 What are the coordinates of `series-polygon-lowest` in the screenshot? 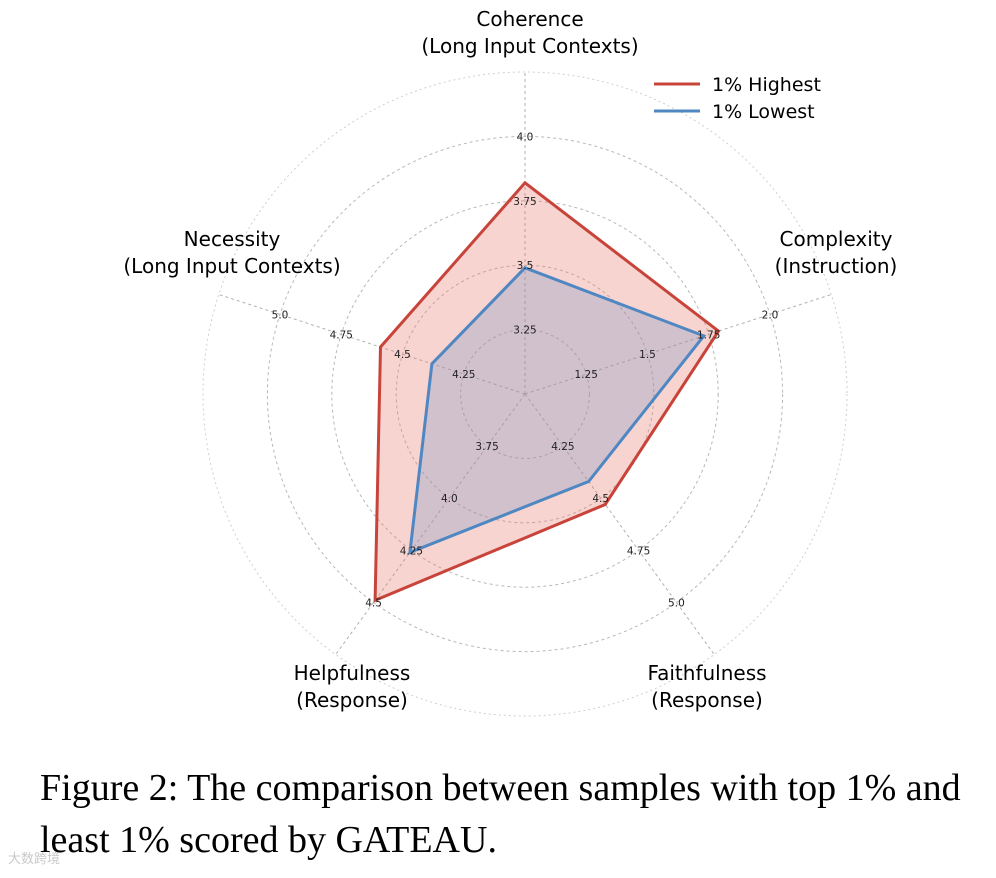 It's located at (557, 410).